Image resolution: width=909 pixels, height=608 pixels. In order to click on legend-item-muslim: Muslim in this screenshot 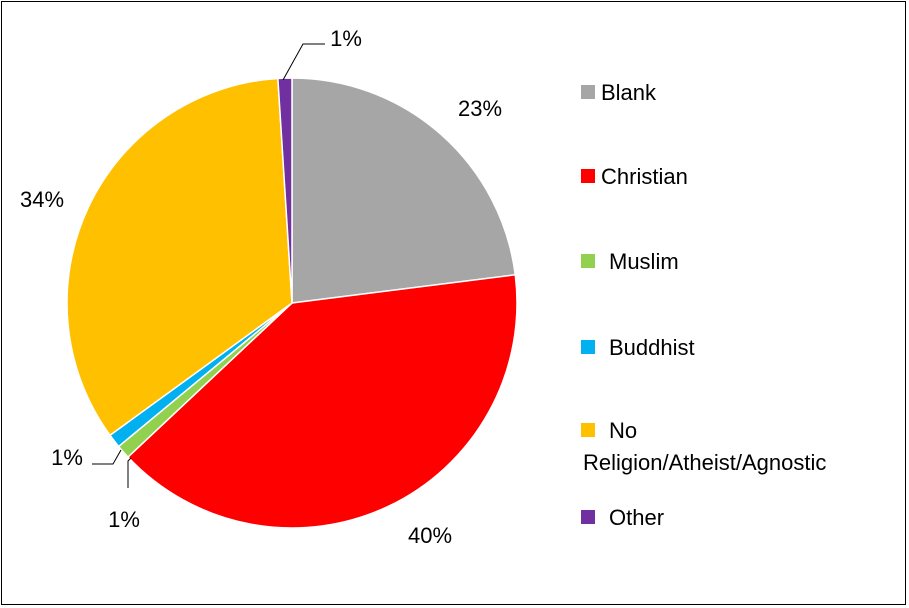, I will do `click(630, 261)`.